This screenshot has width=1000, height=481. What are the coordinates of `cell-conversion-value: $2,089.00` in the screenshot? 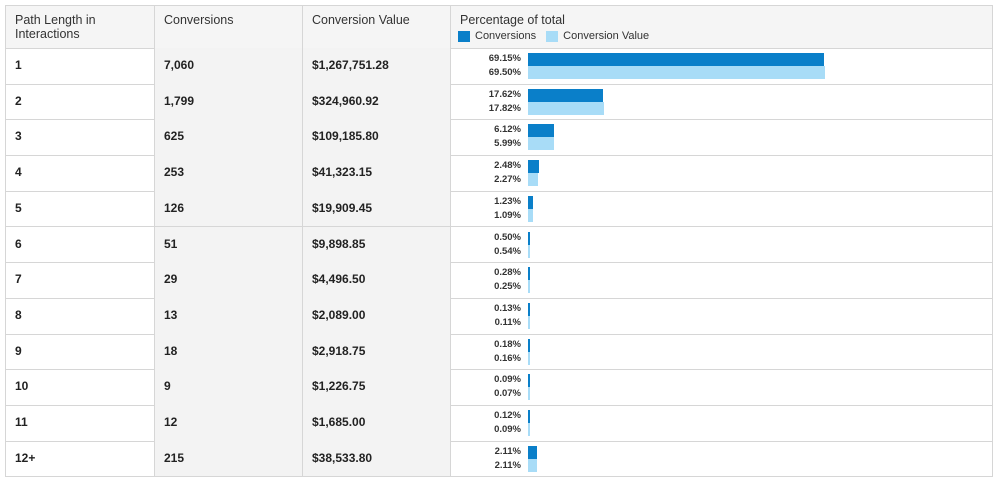 It's located at (377, 315).